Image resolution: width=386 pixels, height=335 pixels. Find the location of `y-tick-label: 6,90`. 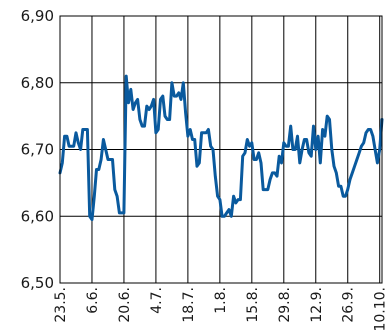

y-tick-label: 6,90 is located at coordinates (37, 16).